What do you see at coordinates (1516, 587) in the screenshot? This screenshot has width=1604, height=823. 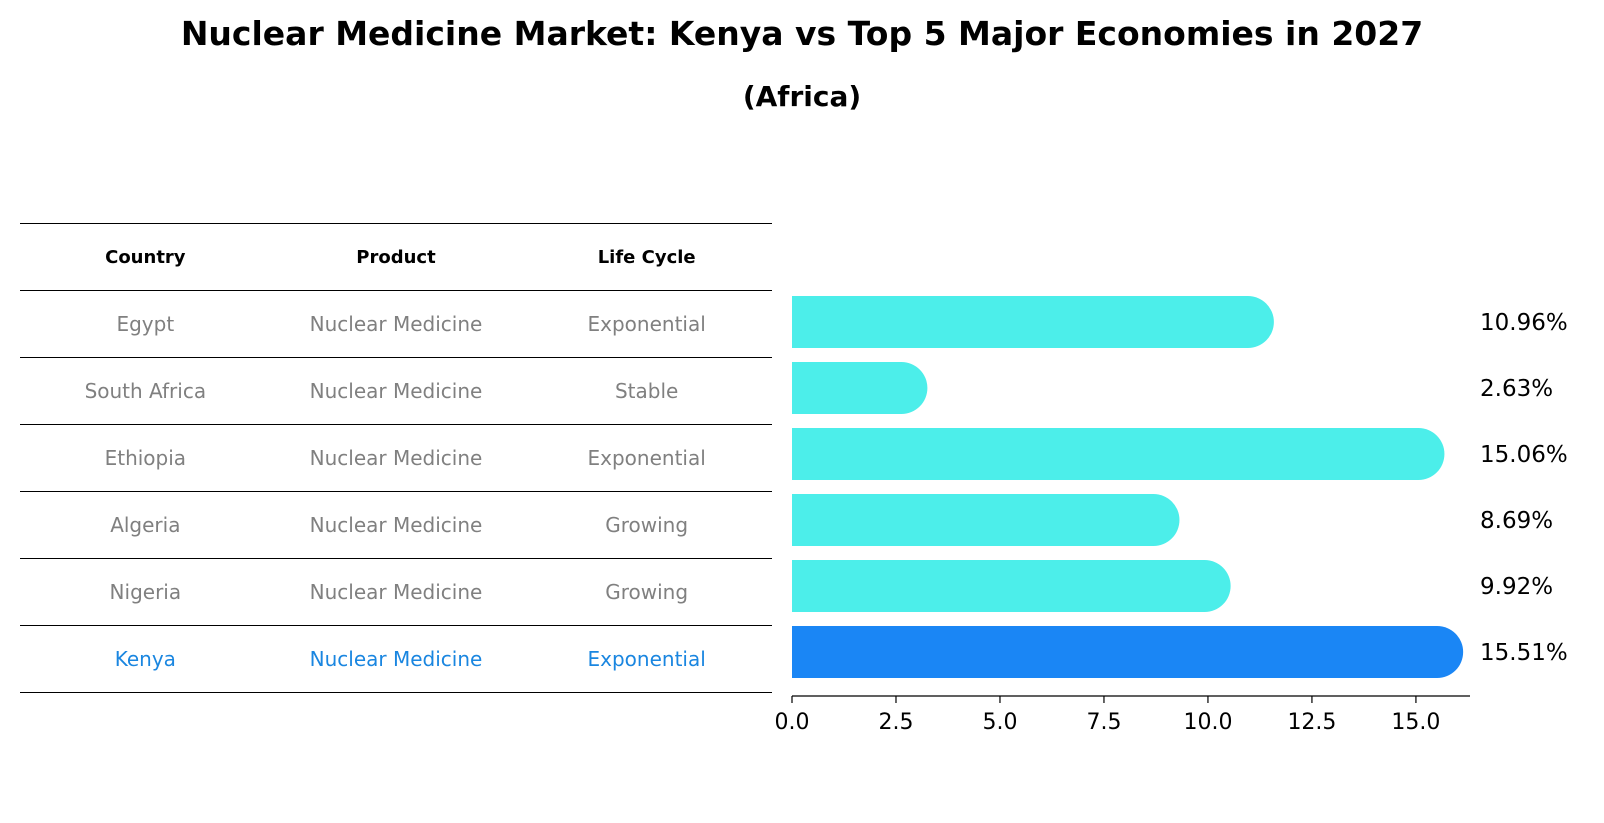 I see `value-label: 9.92%` at bounding box center [1516, 587].